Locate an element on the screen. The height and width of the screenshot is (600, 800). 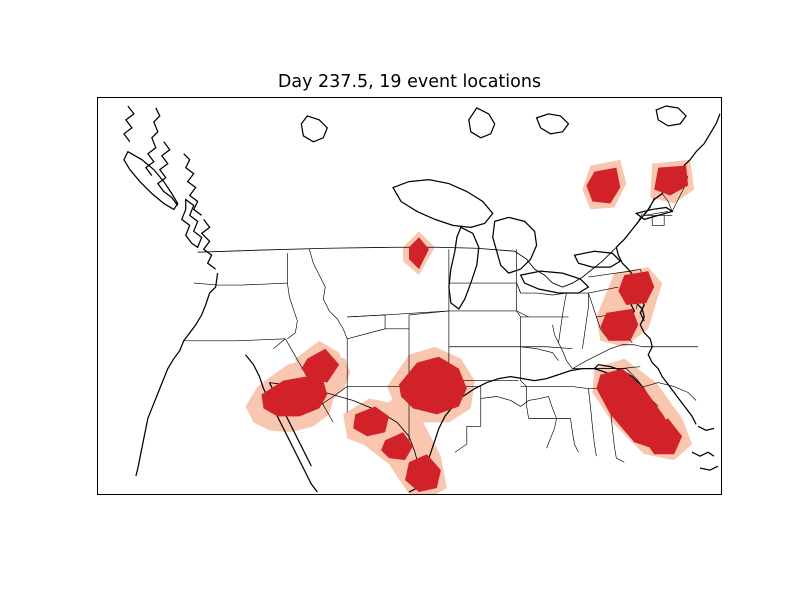
state-border-ok-ar is located at coordinates (528, 403).